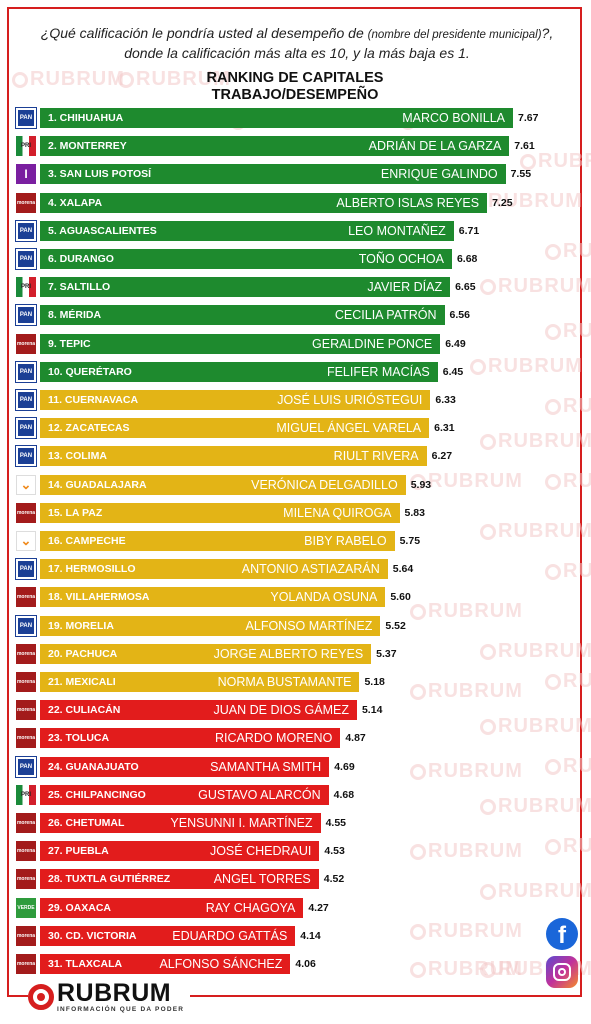 The image size is (591, 1024). I want to click on rubrum-logo: RUBRUM INFORMACIÓN QUE DA PODER, so click(109, 996).